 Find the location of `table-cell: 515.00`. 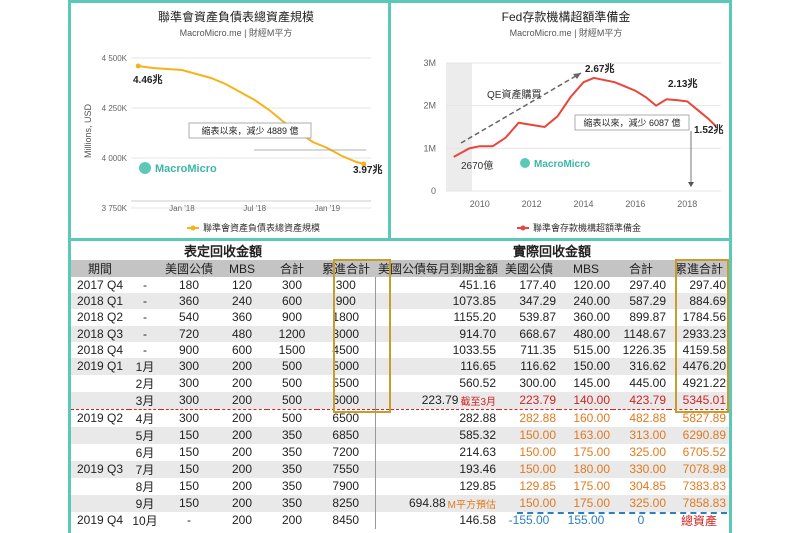

table-cell: 515.00 is located at coordinates (586, 349).